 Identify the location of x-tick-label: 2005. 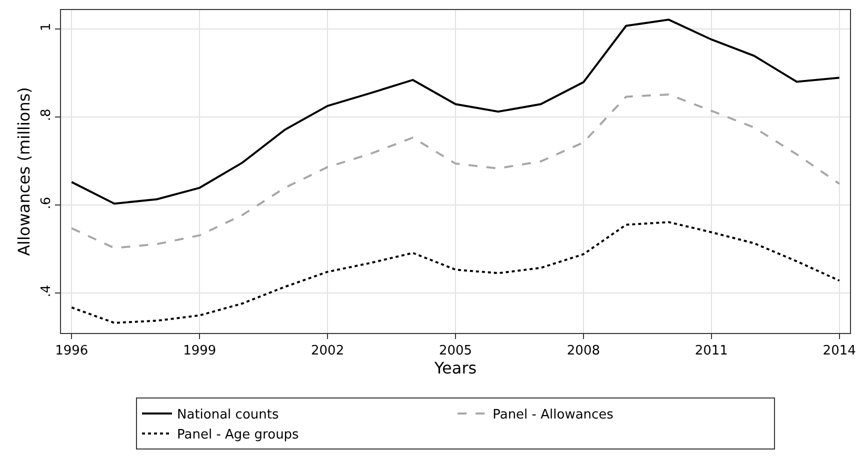
(455, 351).